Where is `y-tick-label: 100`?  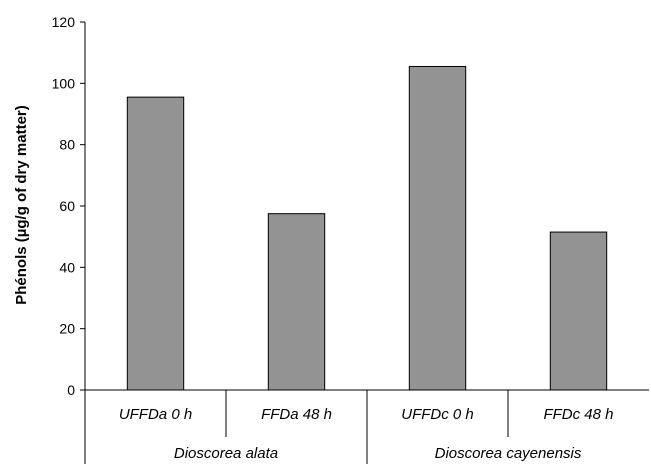 y-tick-label: 100 is located at coordinates (64, 83).